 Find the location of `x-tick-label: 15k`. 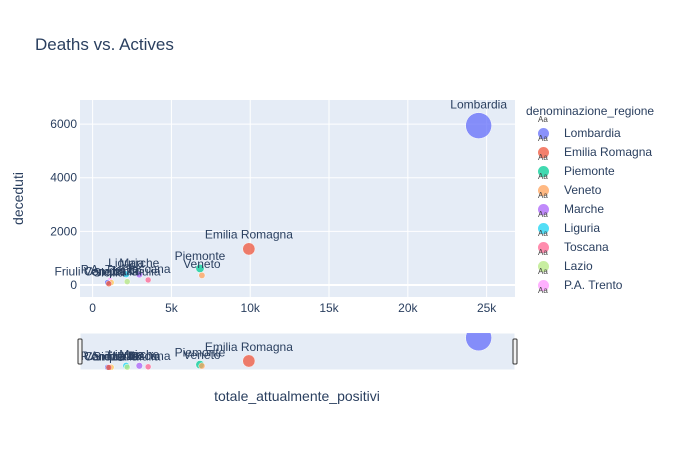

x-tick-label: 15k is located at coordinates (329, 308).